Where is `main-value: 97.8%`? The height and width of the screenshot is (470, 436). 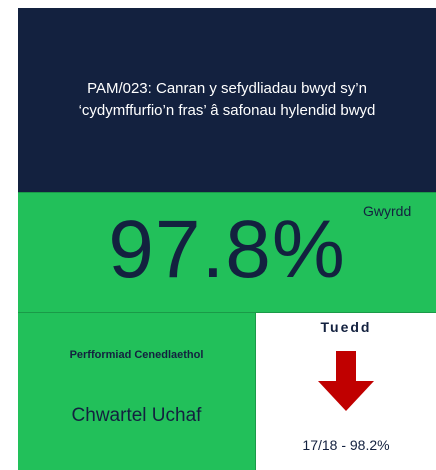
main-value: 97.8% is located at coordinates (227, 249).